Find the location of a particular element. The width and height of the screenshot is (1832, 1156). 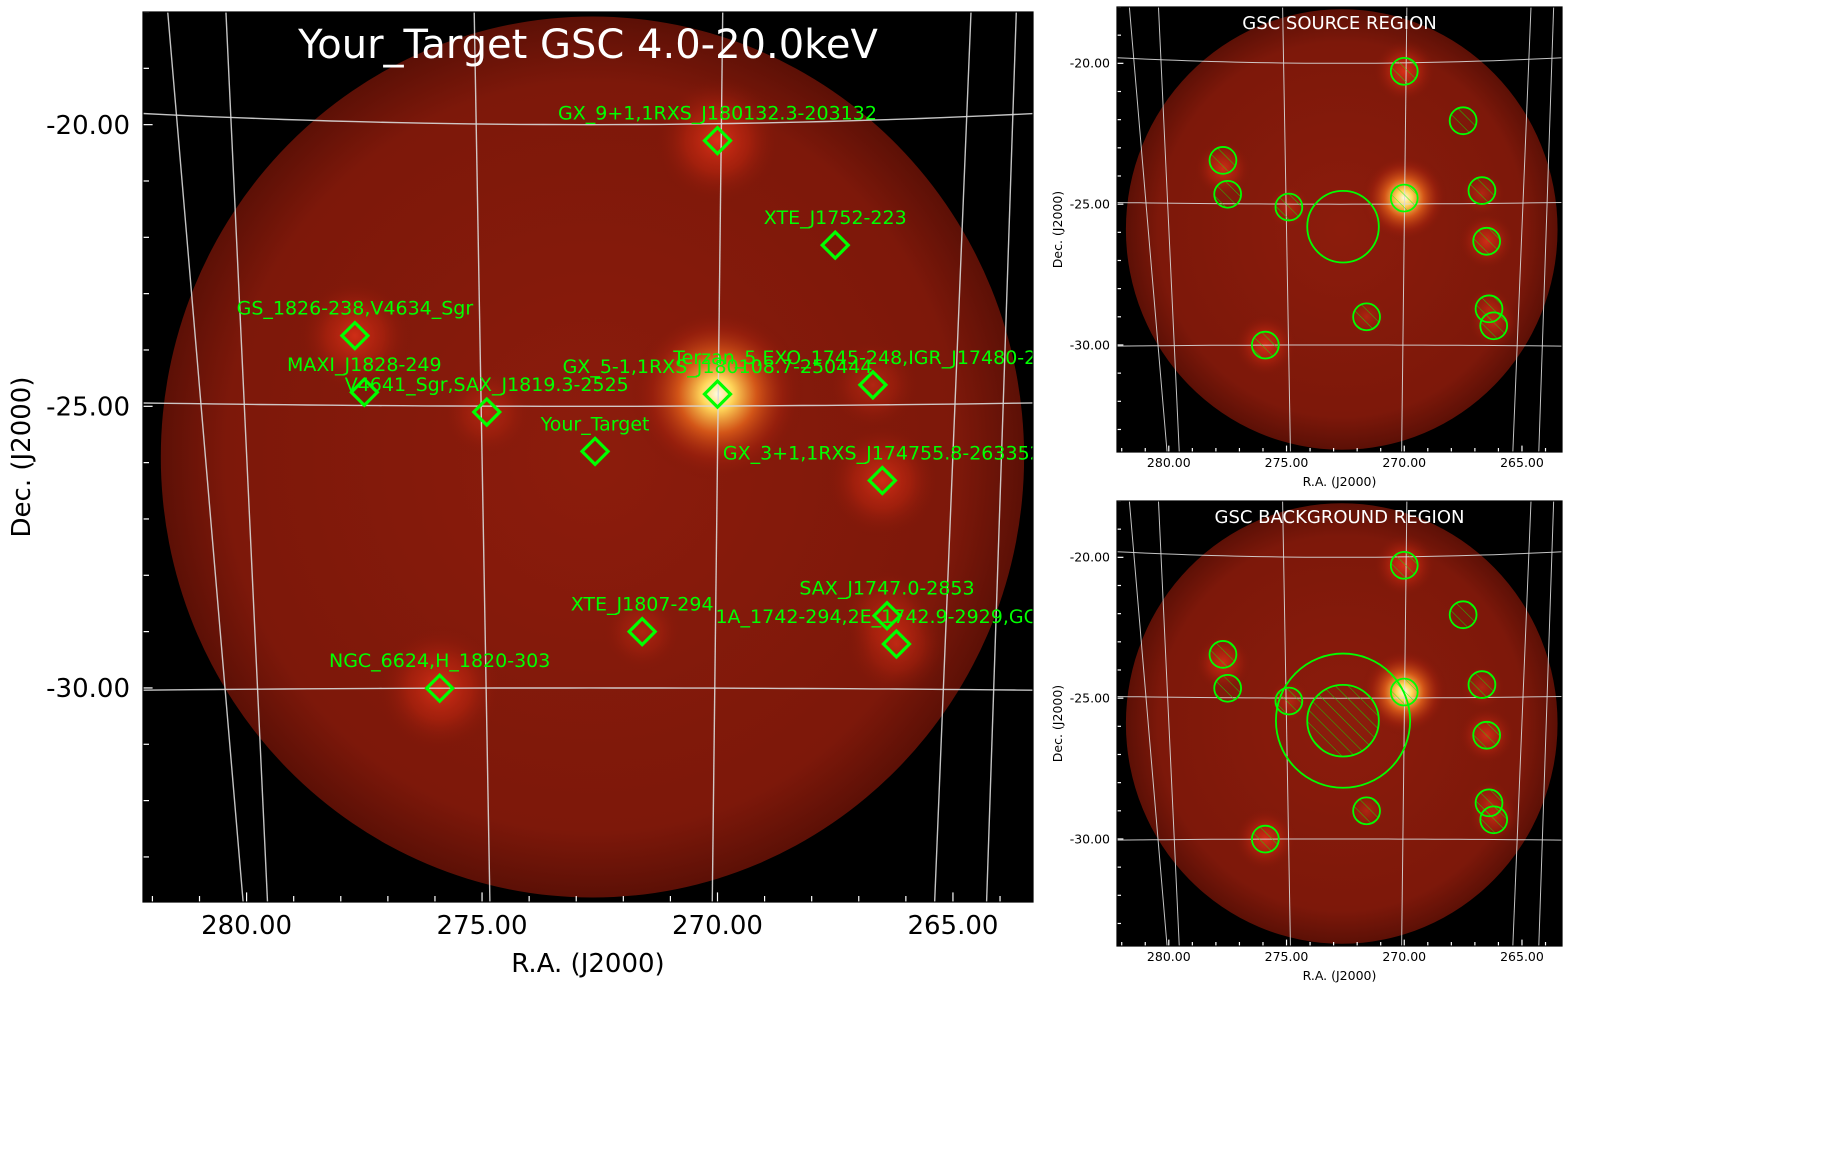

background-ylabel: Dec. (J2000) is located at coordinates (1057, 723).